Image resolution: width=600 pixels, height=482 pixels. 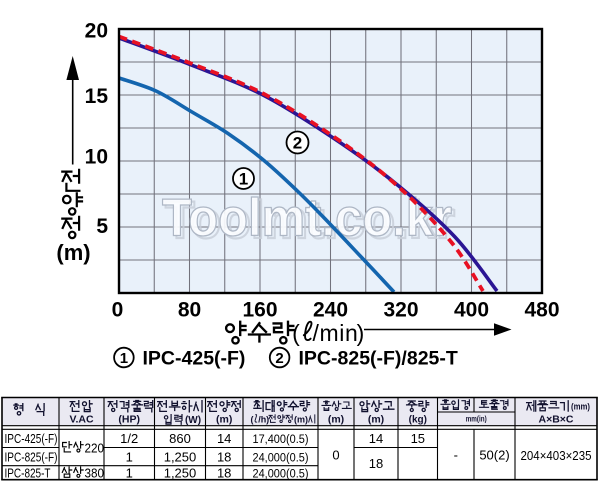 What do you see at coordinates (96, 157) in the screenshot?
I see `svg-text: 10` at bounding box center [96, 157].